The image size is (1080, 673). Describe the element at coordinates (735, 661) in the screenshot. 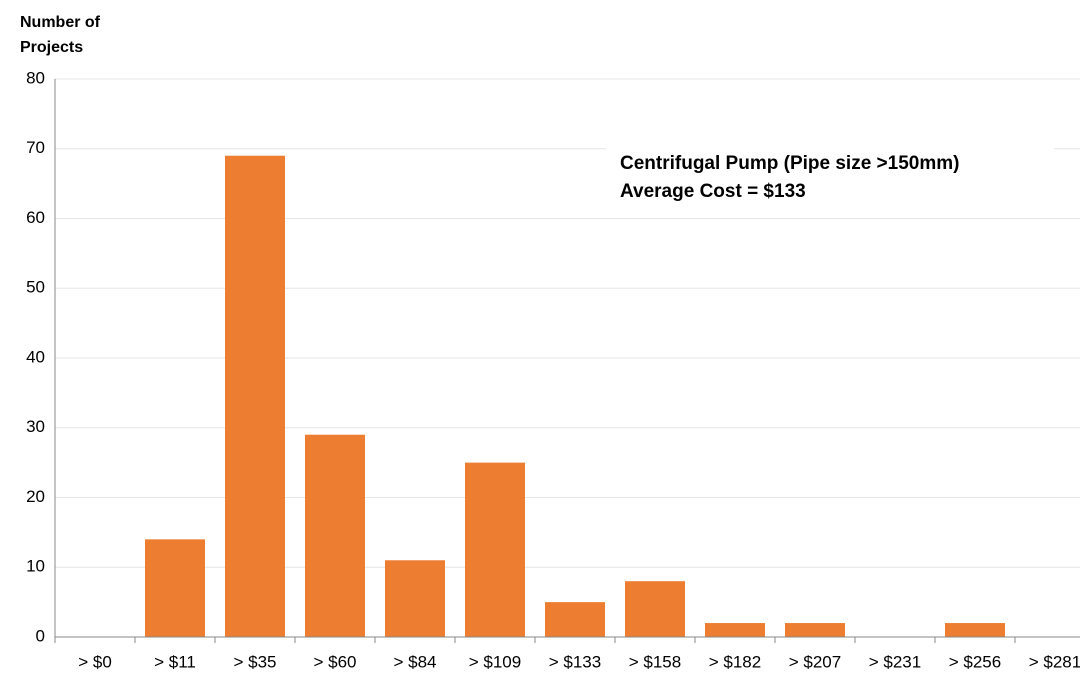

I see `x-tick-label: > $182` at that location.